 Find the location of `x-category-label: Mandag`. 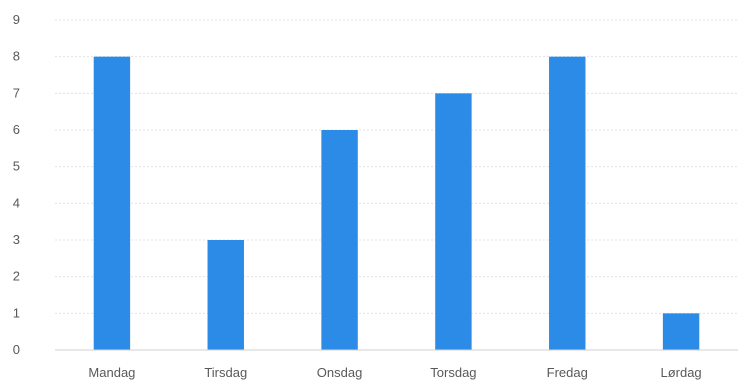

x-category-label: Mandag is located at coordinates (111, 372).